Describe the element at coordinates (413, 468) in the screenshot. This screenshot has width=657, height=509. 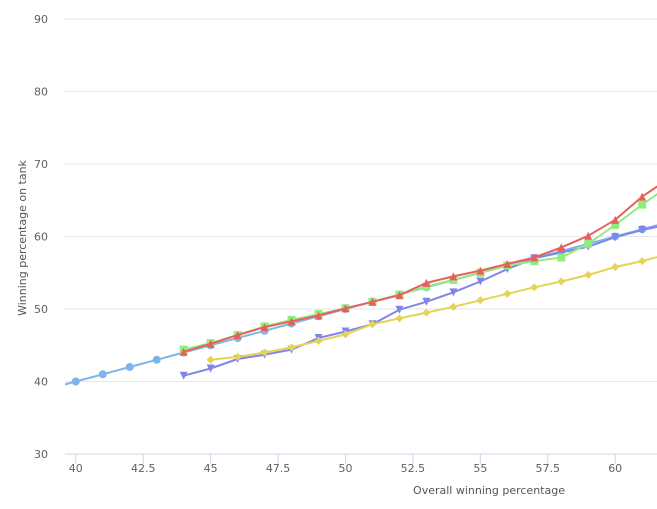
I see `x-tick-label: 52.5` at that location.